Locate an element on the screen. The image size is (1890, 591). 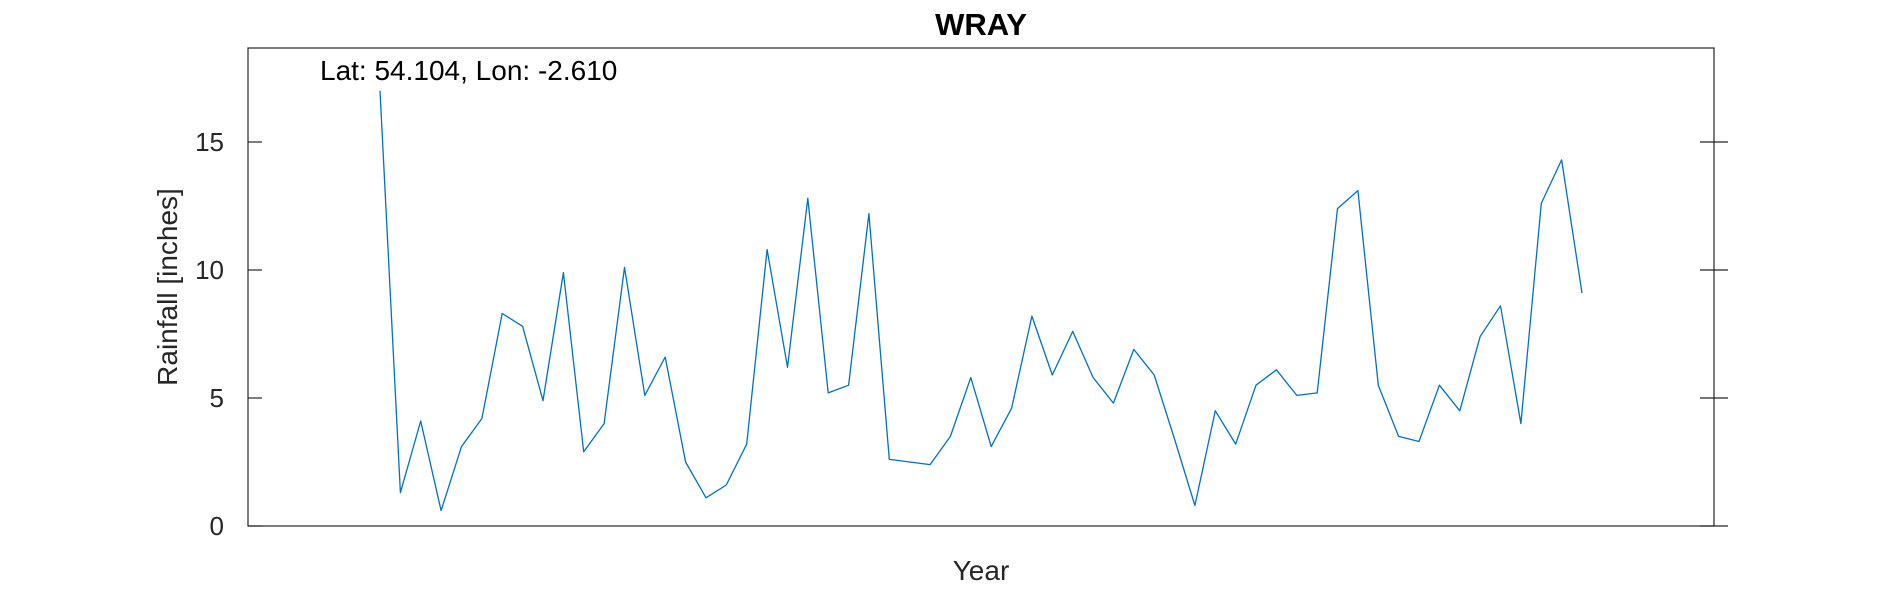
location-annotation: Lat: 54.104, Lon: -2.610 is located at coordinates (468, 70).